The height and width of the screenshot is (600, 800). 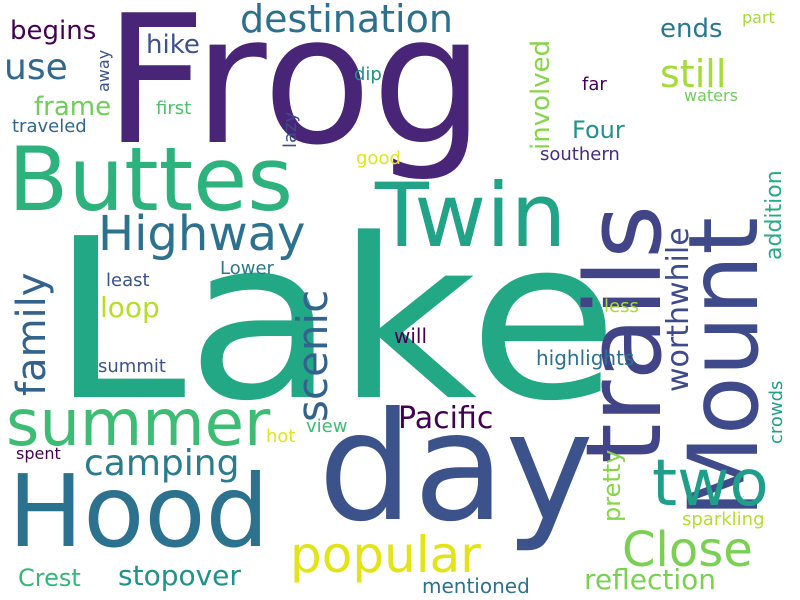 What do you see at coordinates (541, 94) in the screenshot?
I see `word-involved: involved` at bounding box center [541, 94].